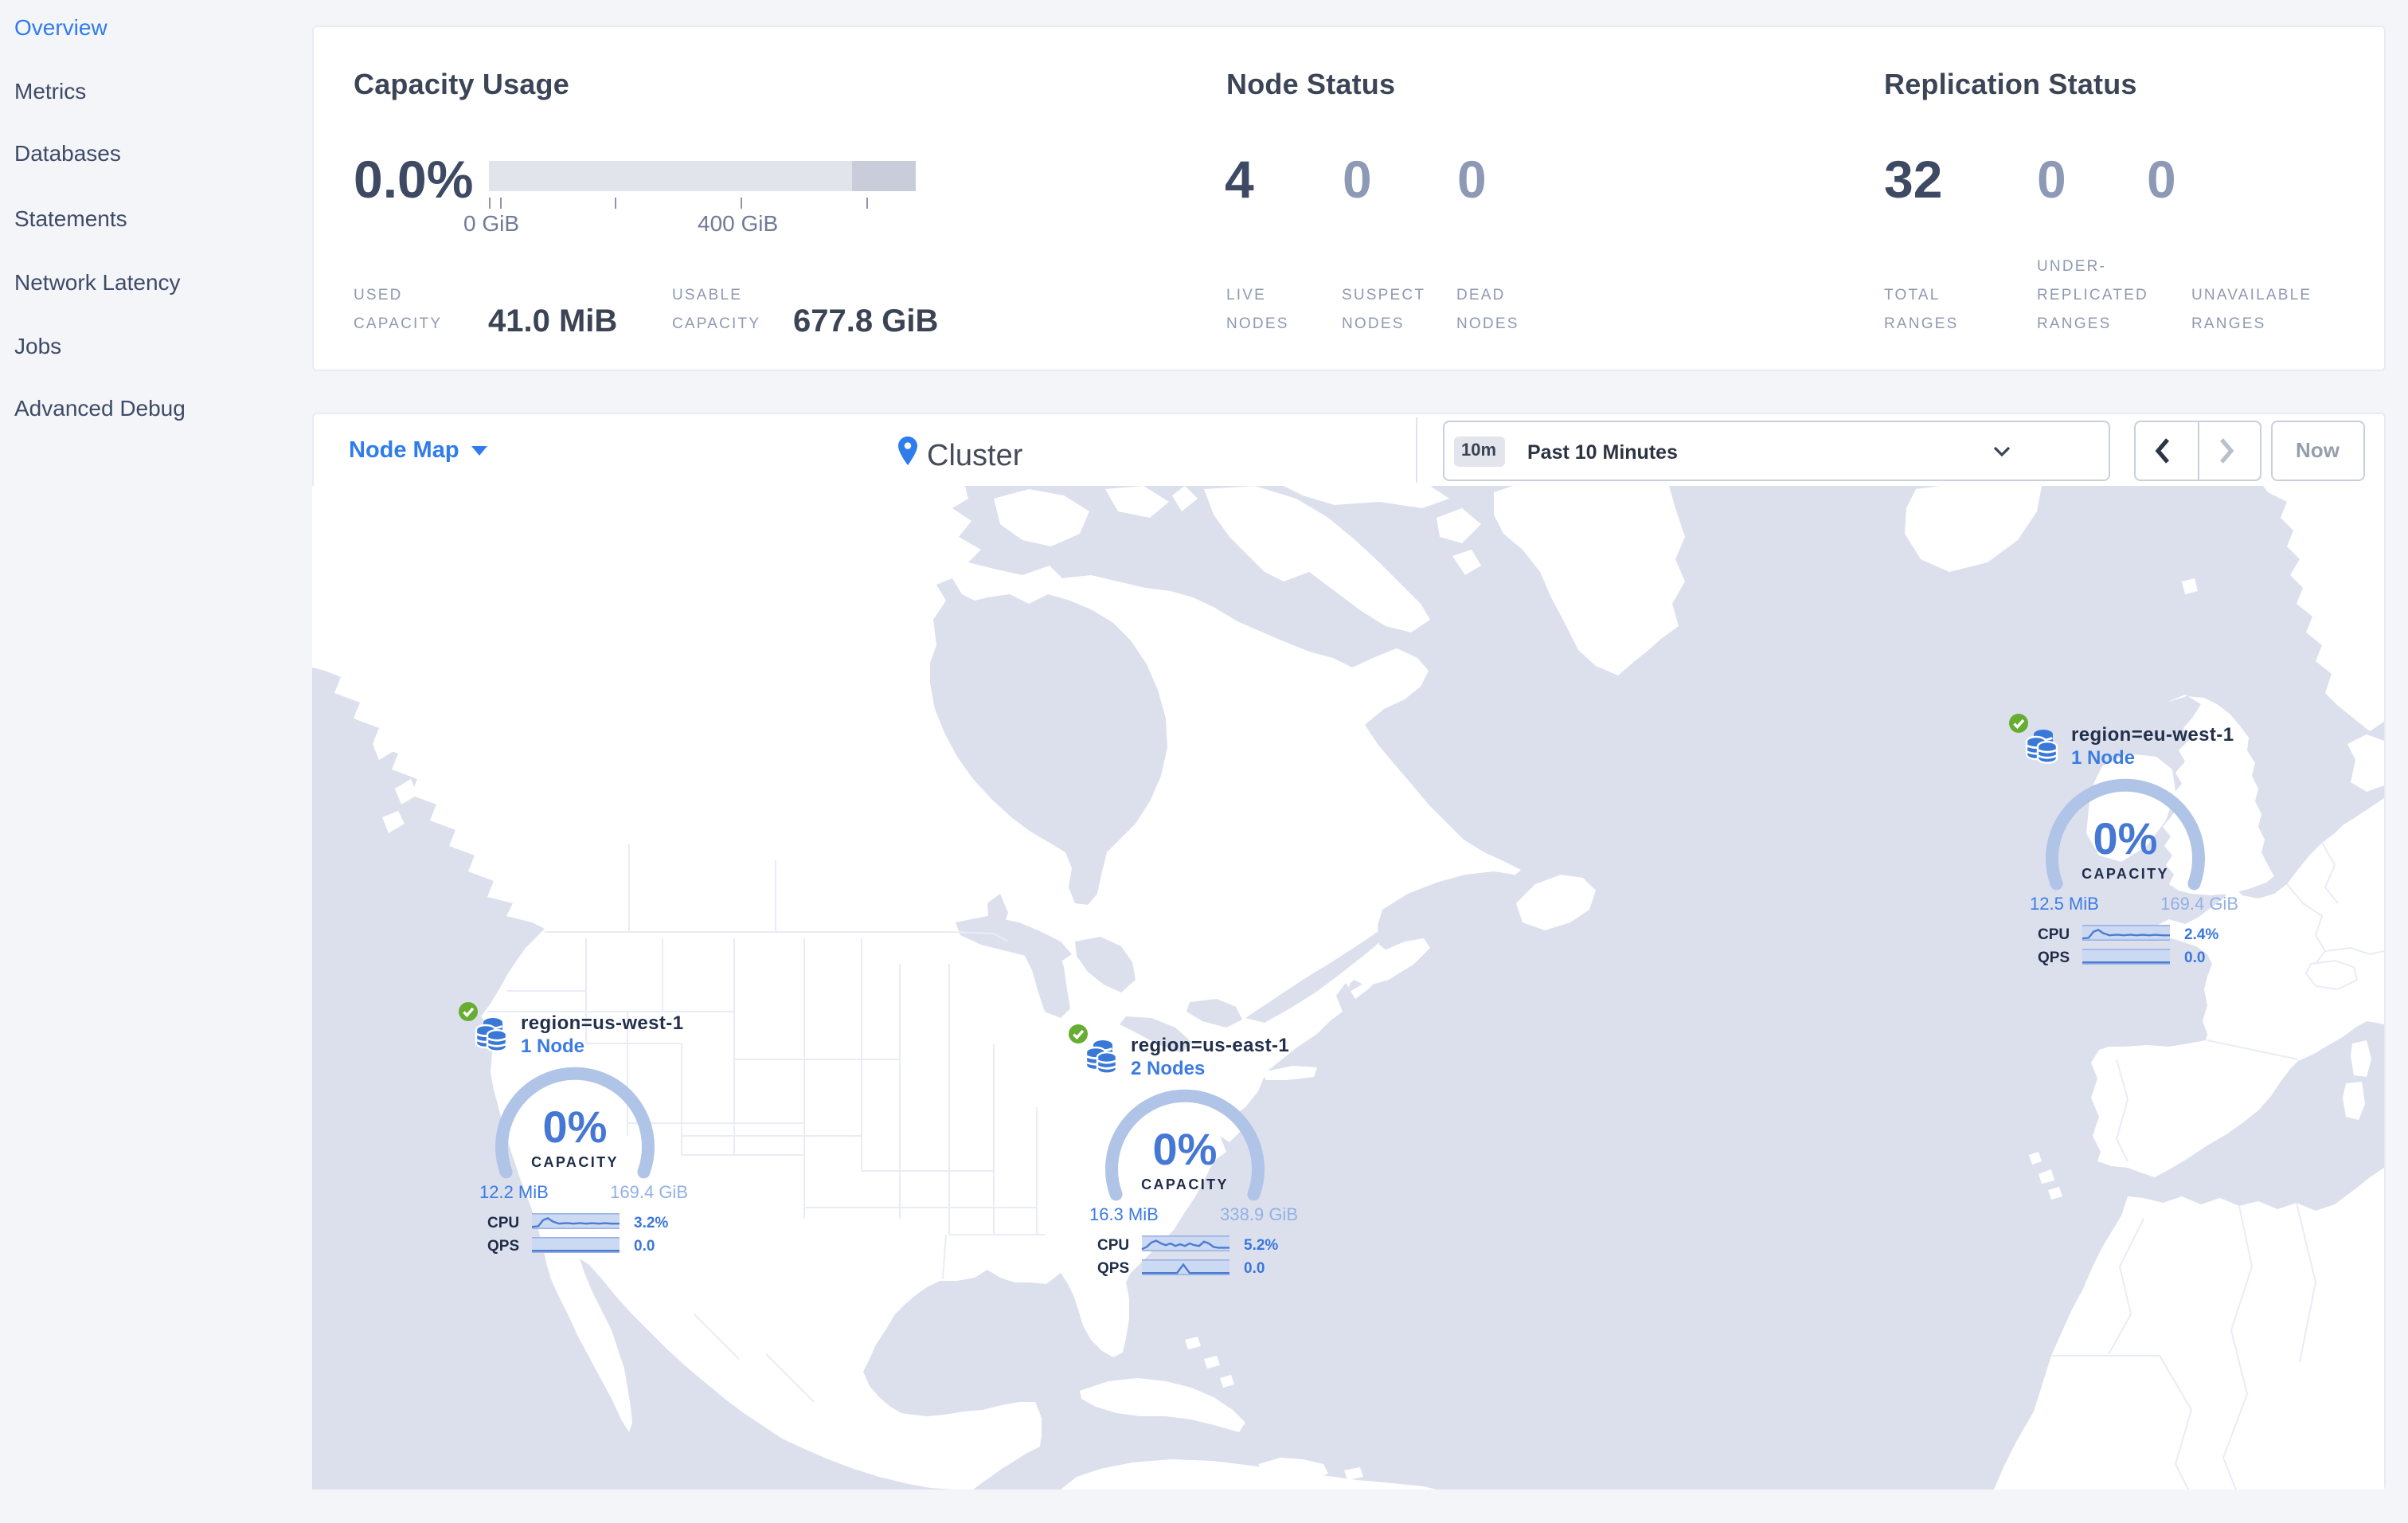  I want to click on svg-text: region=eu-west-1, so click(2152, 735).